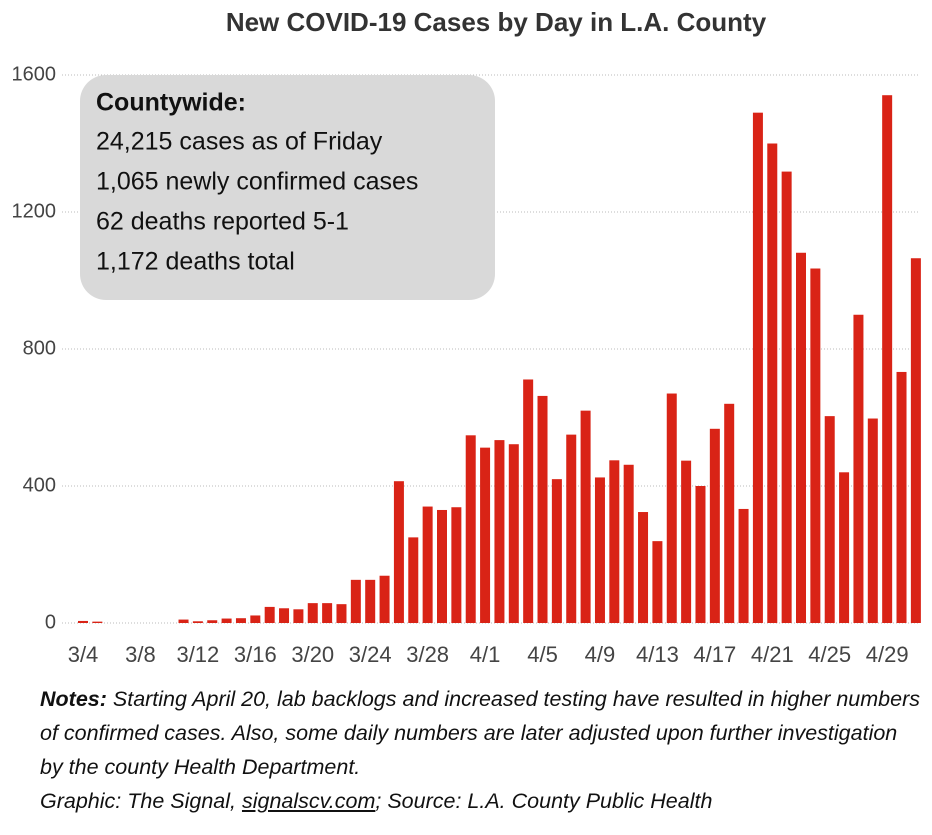 The height and width of the screenshot is (835, 932). Describe the element at coordinates (887, 654) in the screenshot. I see `x-tick-label: 4/29` at that location.